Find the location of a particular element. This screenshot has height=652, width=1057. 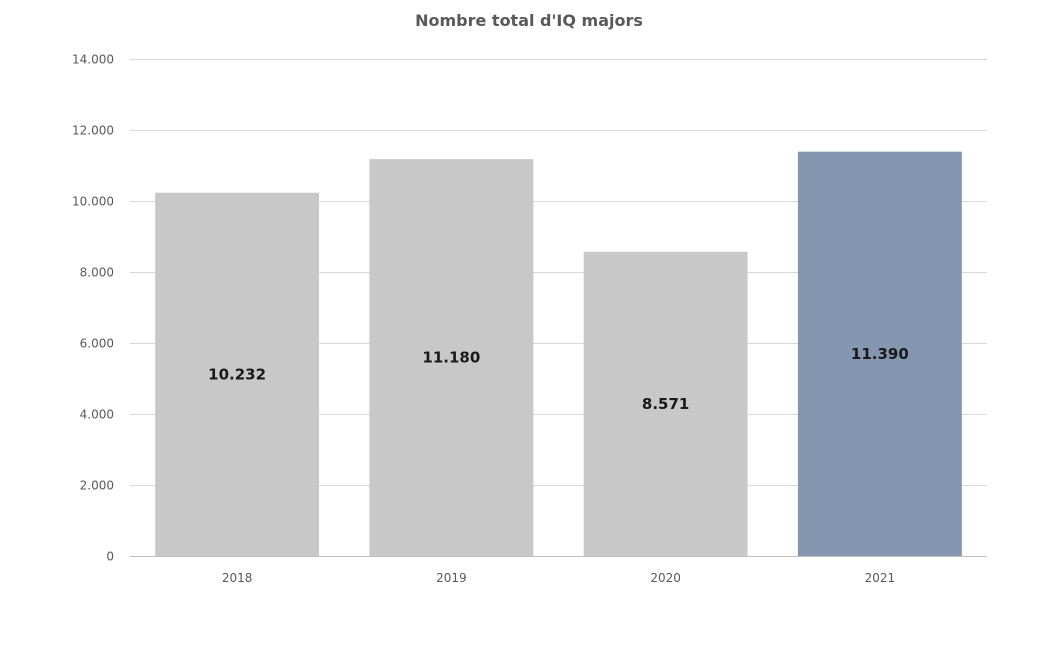

y-tick-label: 0 is located at coordinates (110, 557).